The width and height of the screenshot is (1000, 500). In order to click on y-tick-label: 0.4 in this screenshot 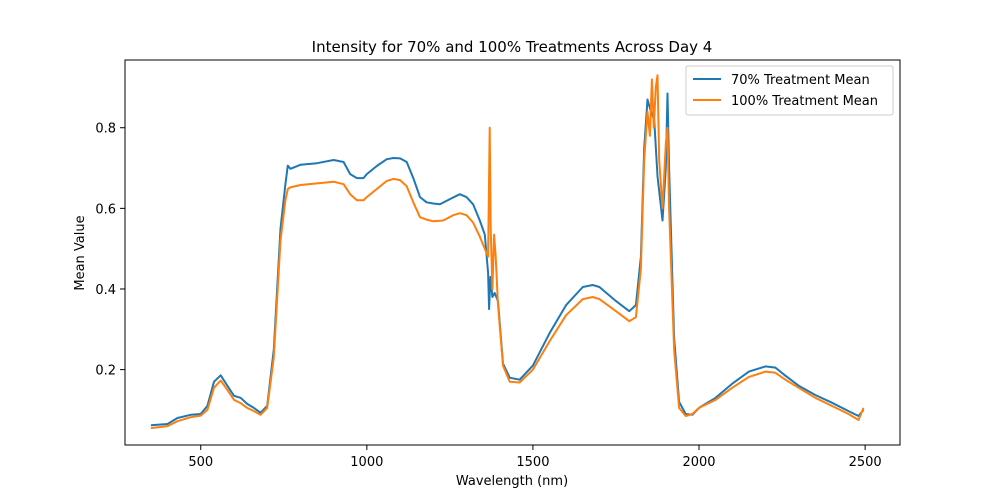, I will do `click(105, 290)`.